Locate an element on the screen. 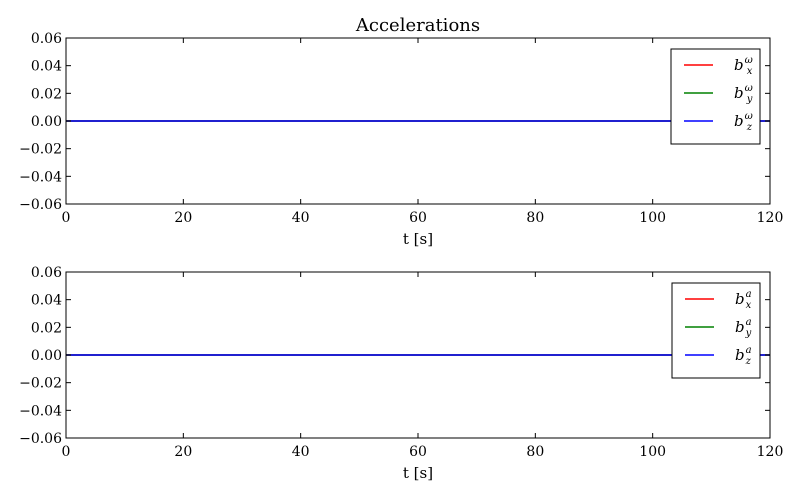 This screenshot has width=800, height=500. legend-label-z: ba z is located at coordinates (743, 356).